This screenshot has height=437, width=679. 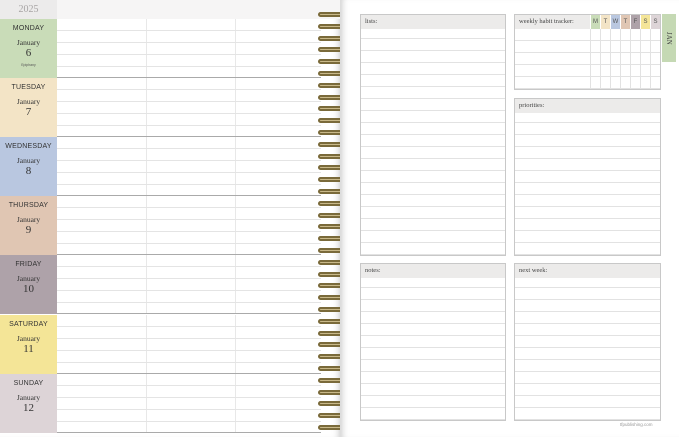 What do you see at coordinates (28, 88) in the screenshot?
I see `day-name: TUESDAY` at bounding box center [28, 88].